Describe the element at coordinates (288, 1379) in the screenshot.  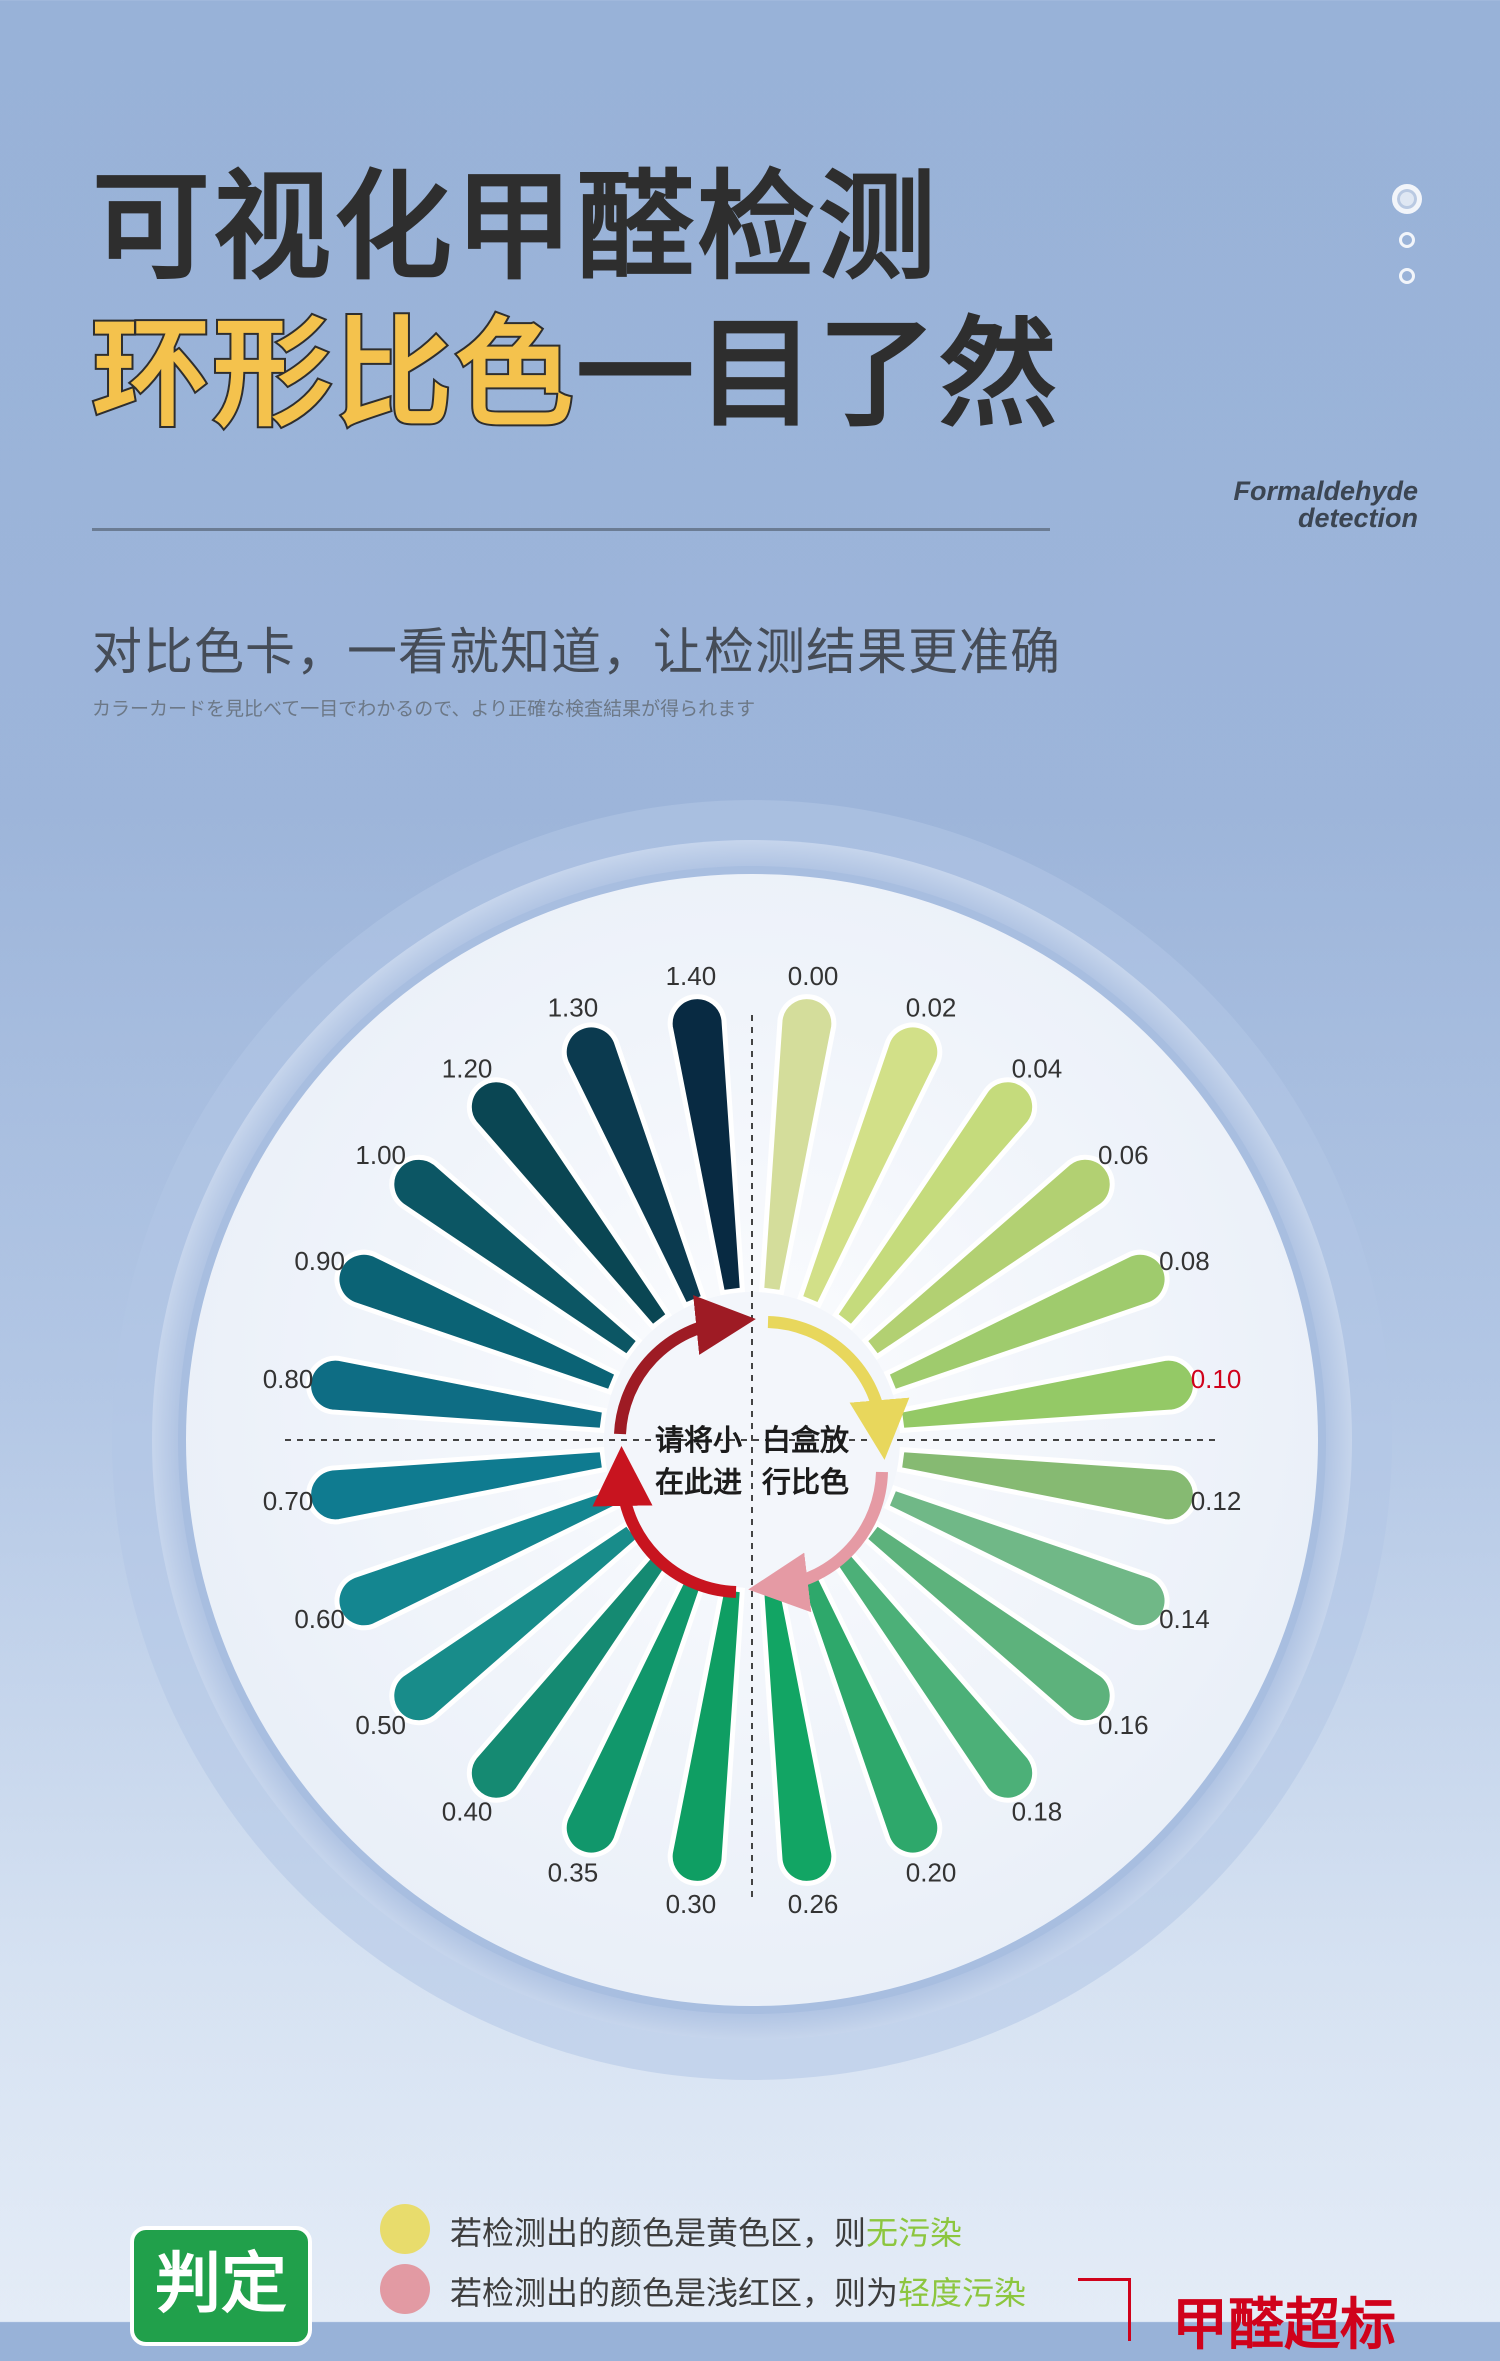
I see `petal-label-0.80: 0.80` at that location.